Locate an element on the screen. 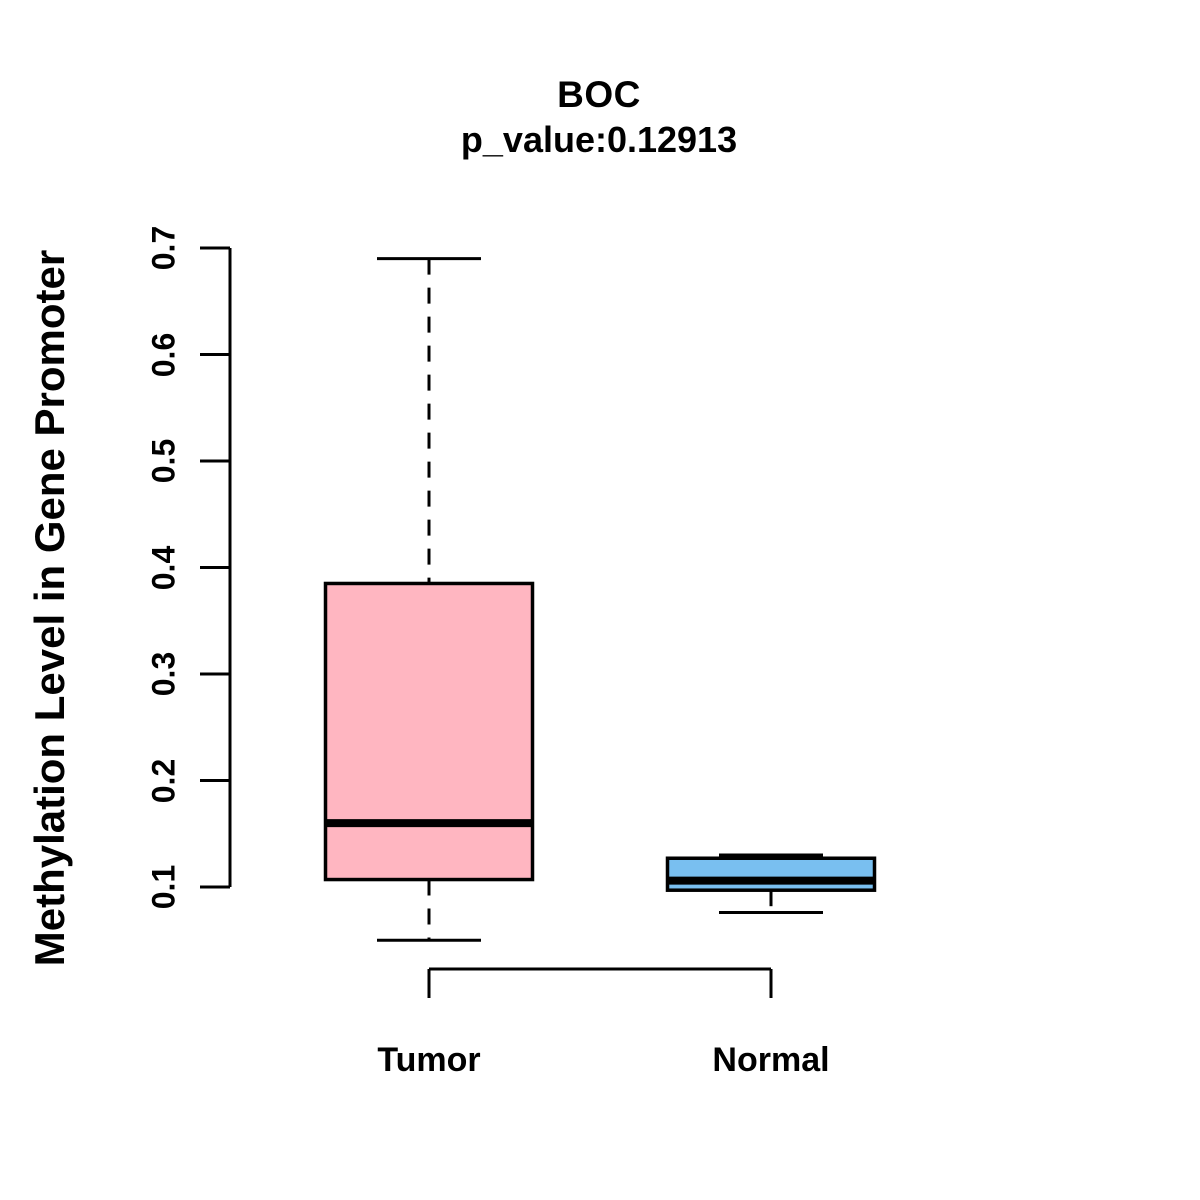  y-tick-label-0.2: 0.2 is located at coordinates (163, 780).